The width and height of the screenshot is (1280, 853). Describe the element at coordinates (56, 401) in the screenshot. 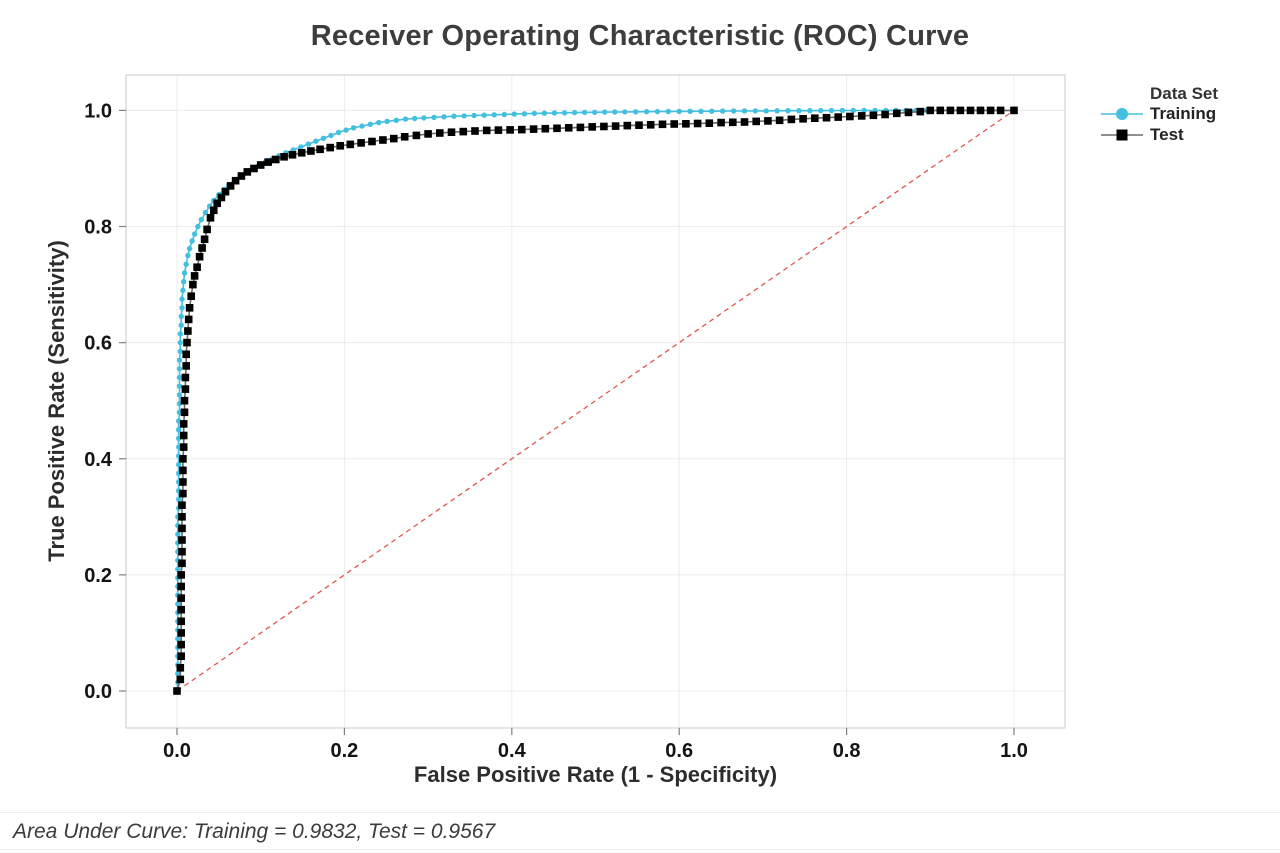

I see `y-axis-label: True Positive Rate (Sensitivity)` at that location.